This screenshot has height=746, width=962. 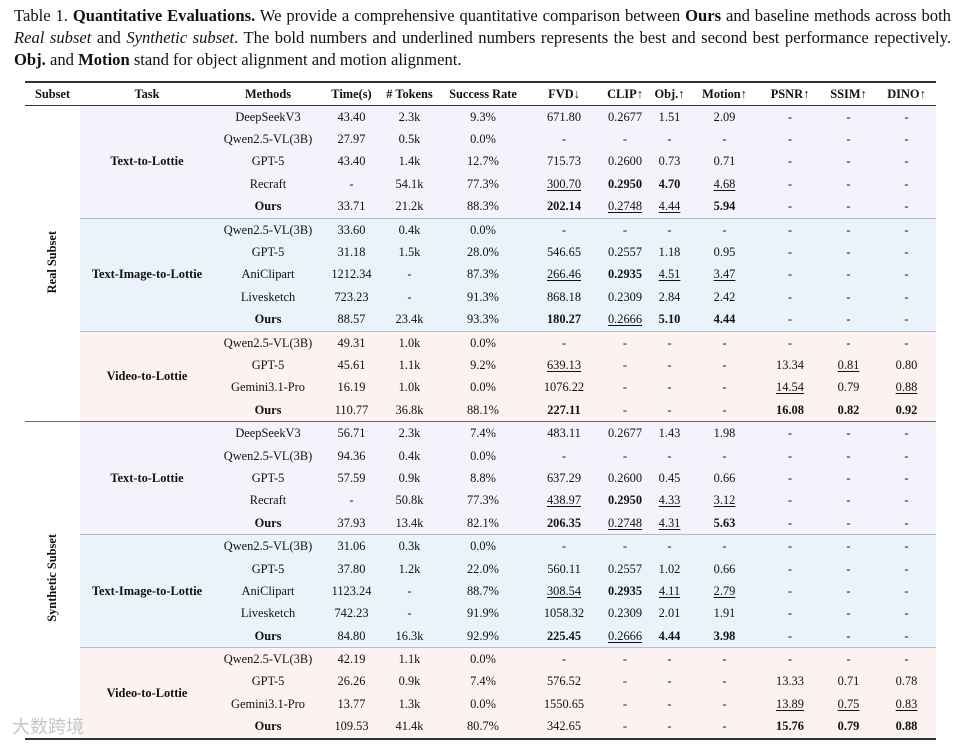 What do you see at coordinates (564, 297) in the screenshot?
I see `value-cell: 868.18` at bounding box center [564, 297].